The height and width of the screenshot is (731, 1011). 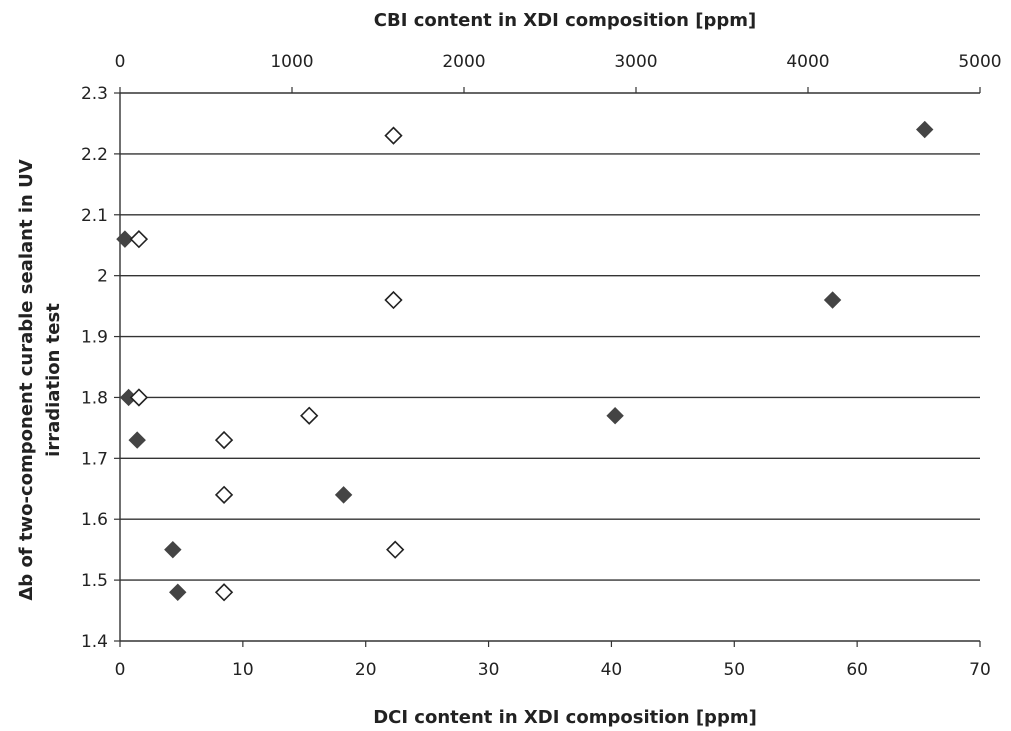 I want to click on x-tick-label: 0, so click(x=120, y=670).